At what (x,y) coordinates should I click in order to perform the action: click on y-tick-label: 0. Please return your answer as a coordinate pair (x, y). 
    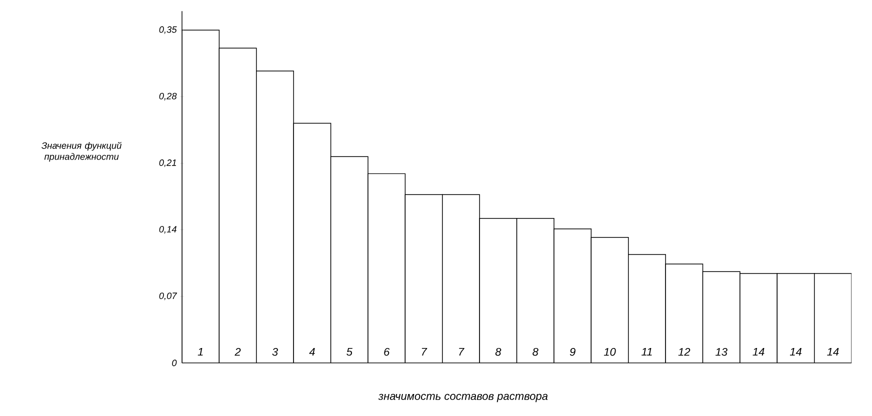
    Looking at the image, I should click on (174, 363).